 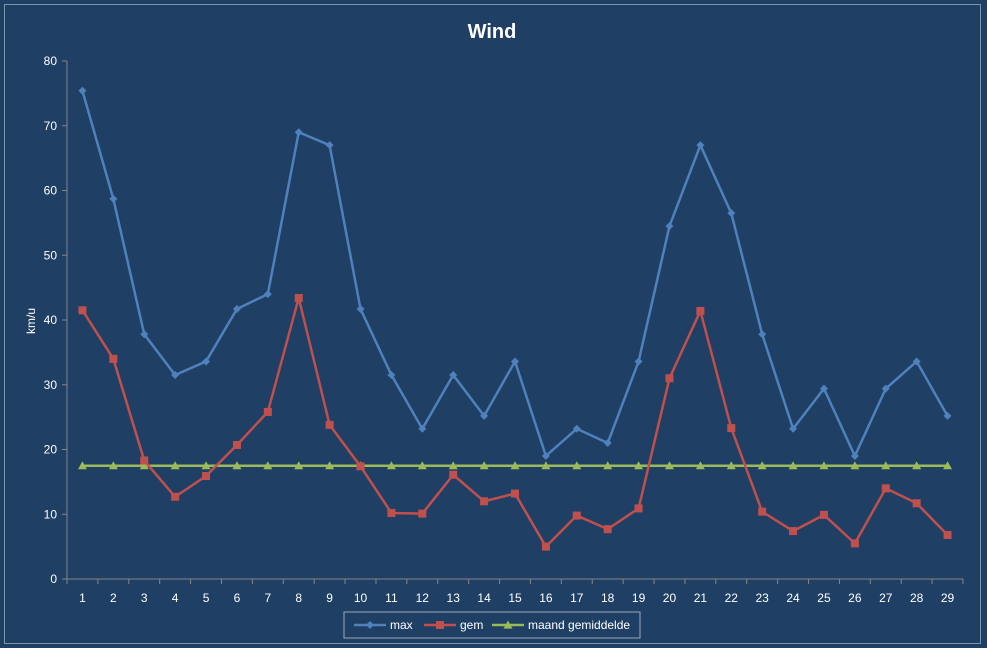 I want to click on y-tick-label: 70, so click(x=51, y=126).